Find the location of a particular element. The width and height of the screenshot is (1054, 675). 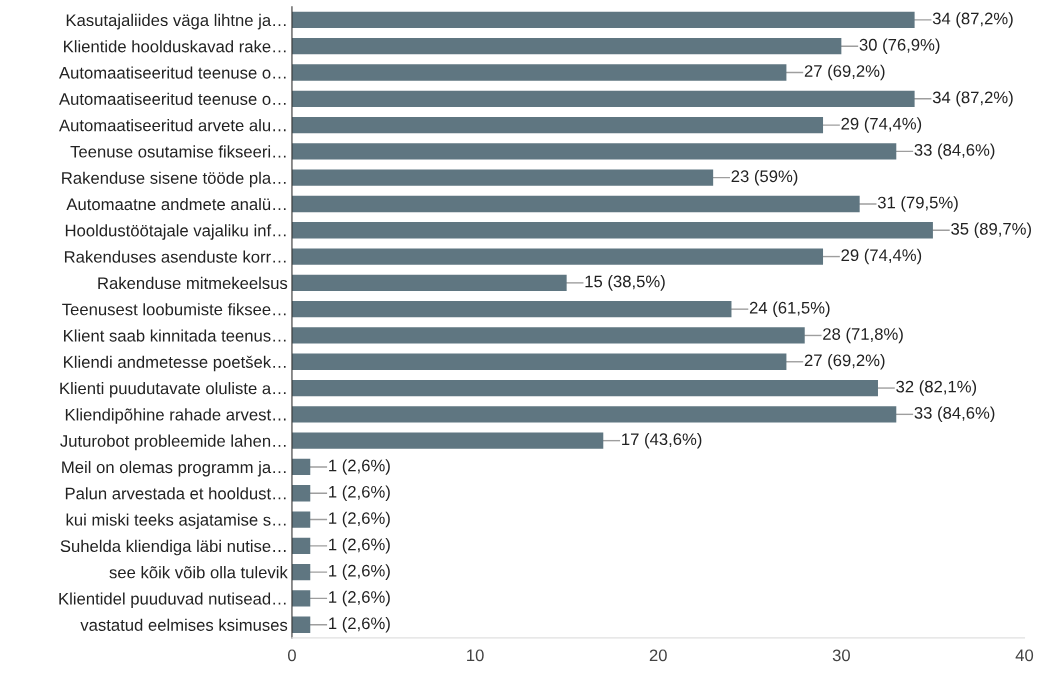

data-label: 32 (82,1%) is located at coordinates (936, 388).